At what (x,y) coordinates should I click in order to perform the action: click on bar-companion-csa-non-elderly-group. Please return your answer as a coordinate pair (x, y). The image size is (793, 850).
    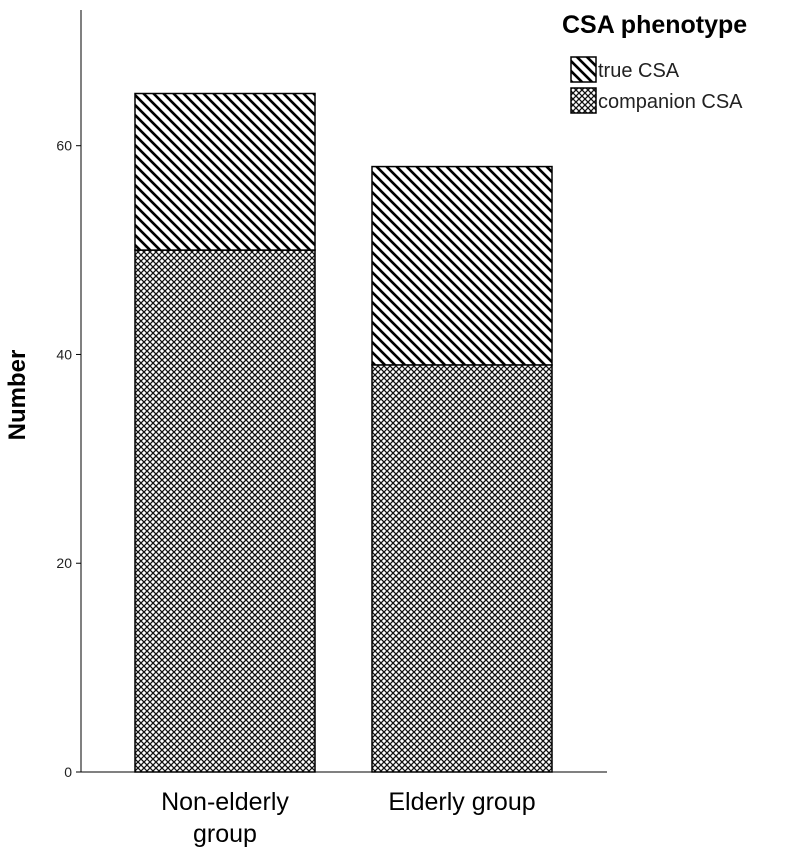
    Looking at the image, I should click on (225, 511).